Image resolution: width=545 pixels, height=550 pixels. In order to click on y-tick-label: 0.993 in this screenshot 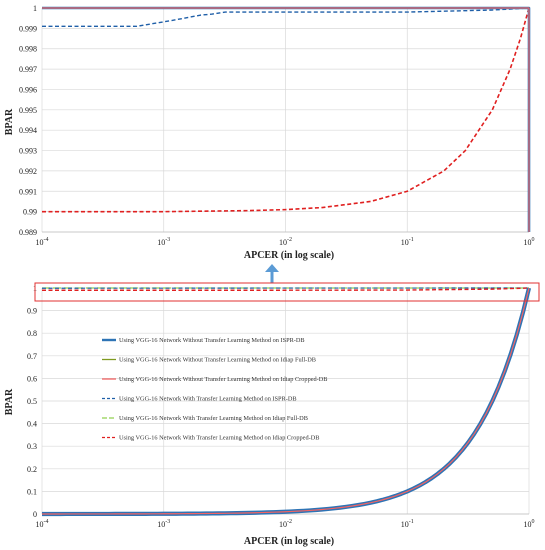, I will do `click(28, 151)`.